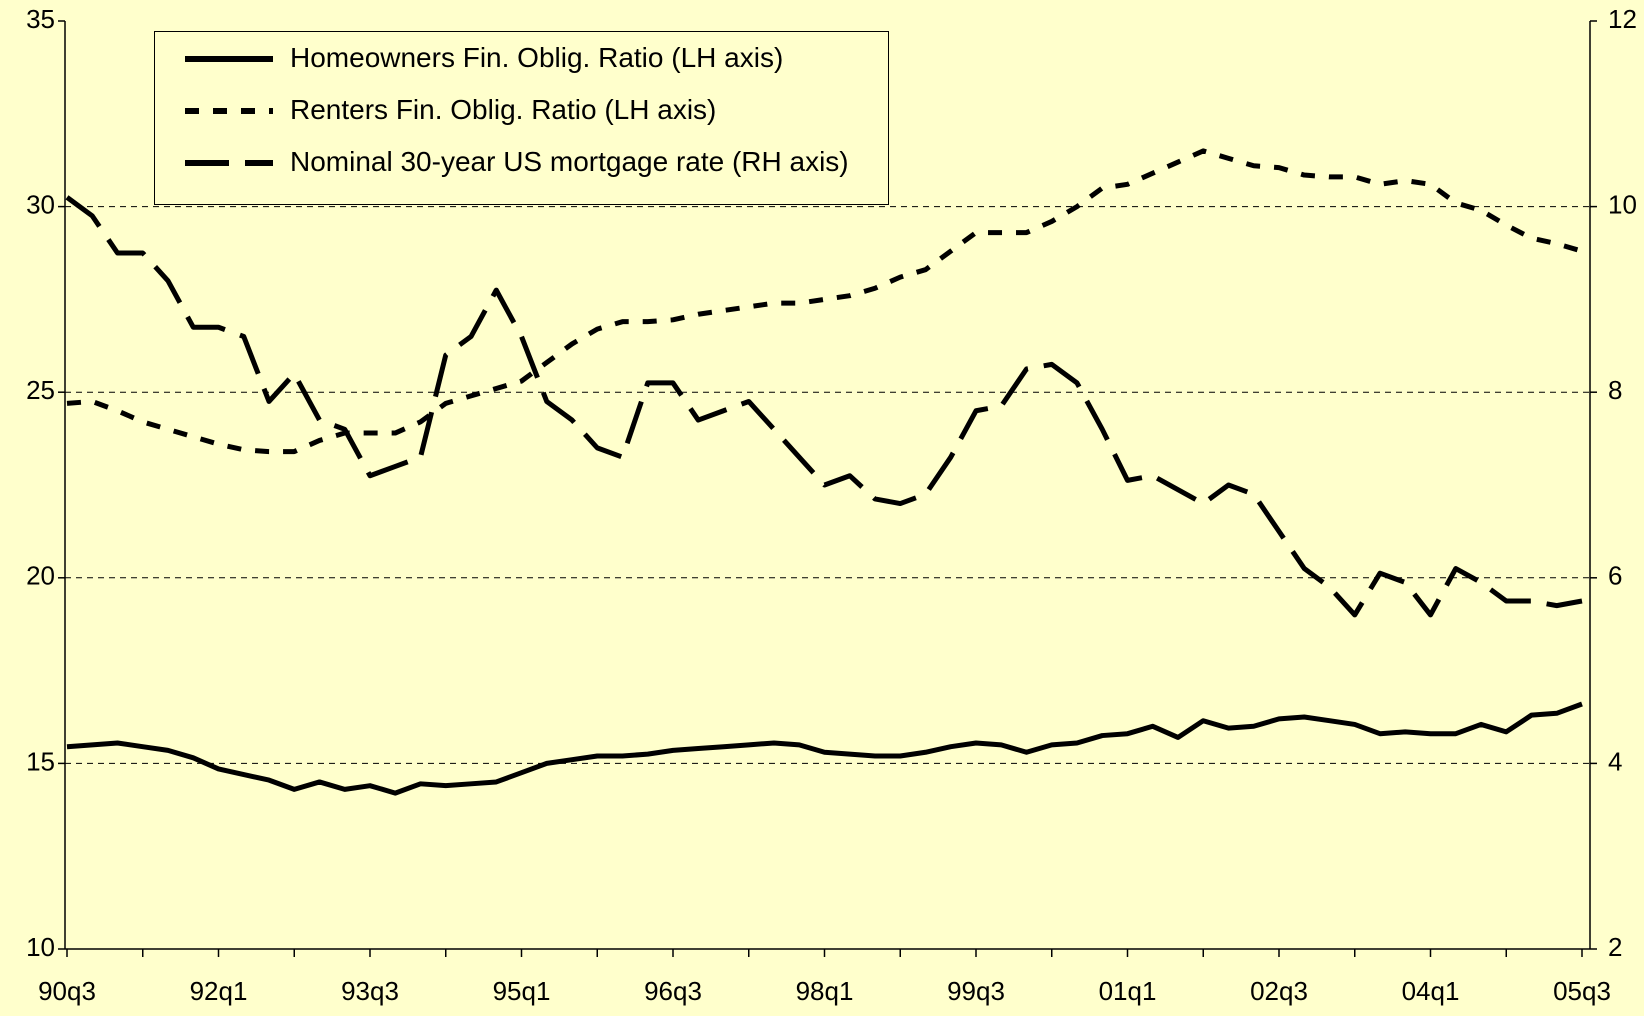 The image size is (1644, 1016). I want to click on x-tick-label: 04q1, so click(1431, 991).